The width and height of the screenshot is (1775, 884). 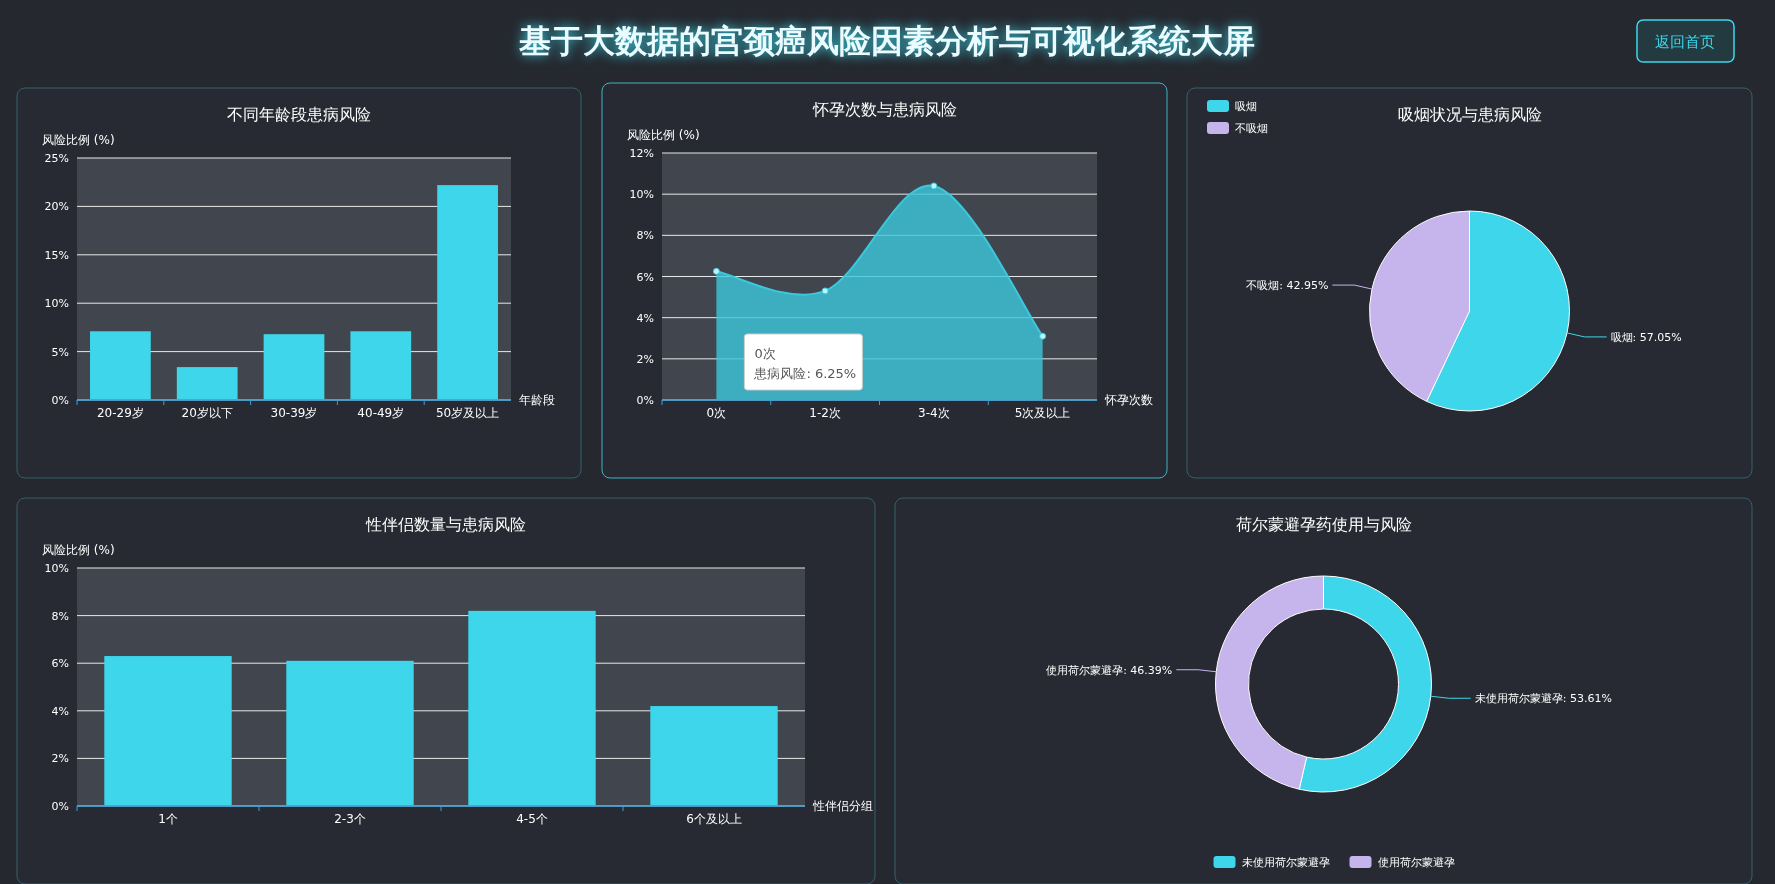 I want to click on y-tick-label: 12%, so click(x=641, y=153).